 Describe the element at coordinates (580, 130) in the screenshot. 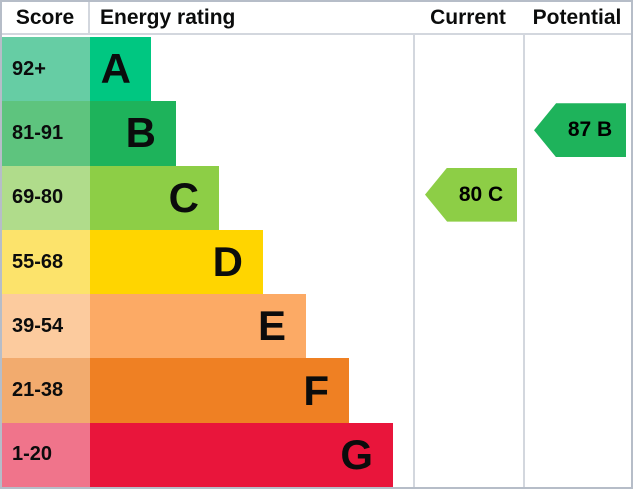

I see `potential-rating-arrow: 87 B` at that location.